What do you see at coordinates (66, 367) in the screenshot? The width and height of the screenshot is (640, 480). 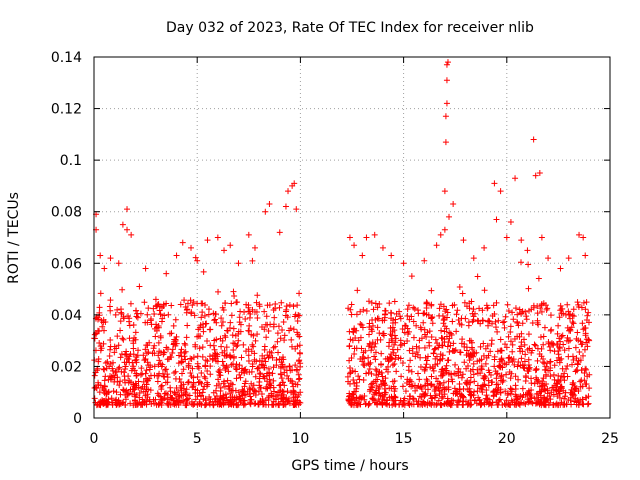 I see `y-tick-label: 0.02` at bounding box center [66, 367].